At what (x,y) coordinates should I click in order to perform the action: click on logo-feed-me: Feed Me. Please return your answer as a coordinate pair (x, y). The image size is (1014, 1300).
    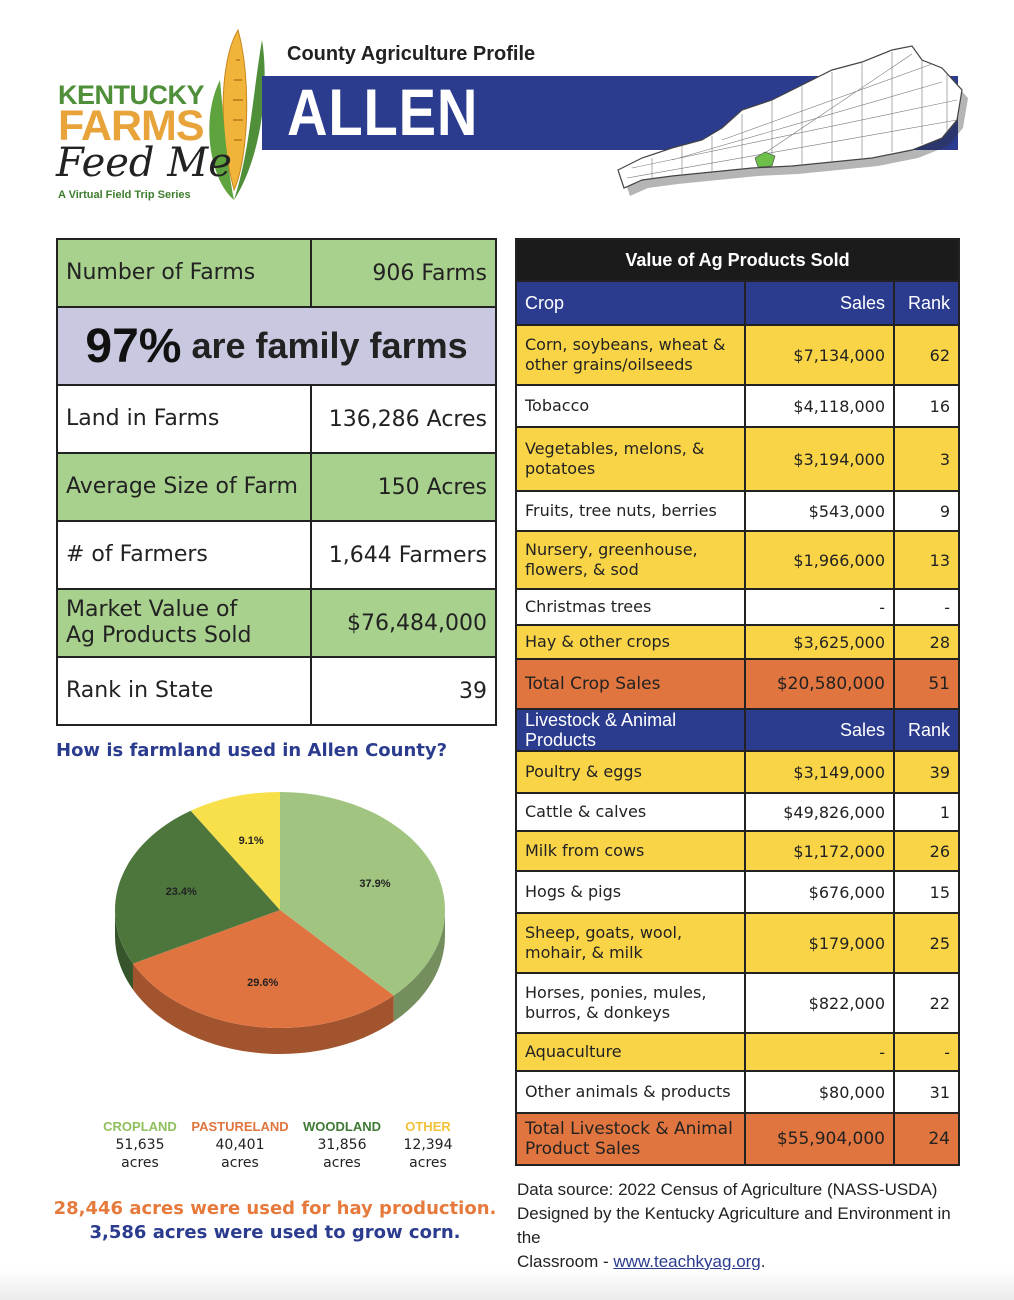
    Looking at the image, I should click on (144, 163).